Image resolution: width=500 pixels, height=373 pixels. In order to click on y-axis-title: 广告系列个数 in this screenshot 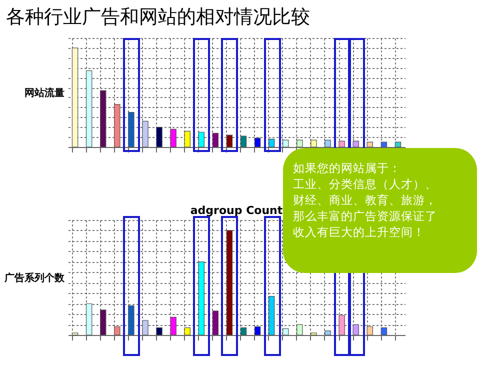, I will do `click(35, 278)`.